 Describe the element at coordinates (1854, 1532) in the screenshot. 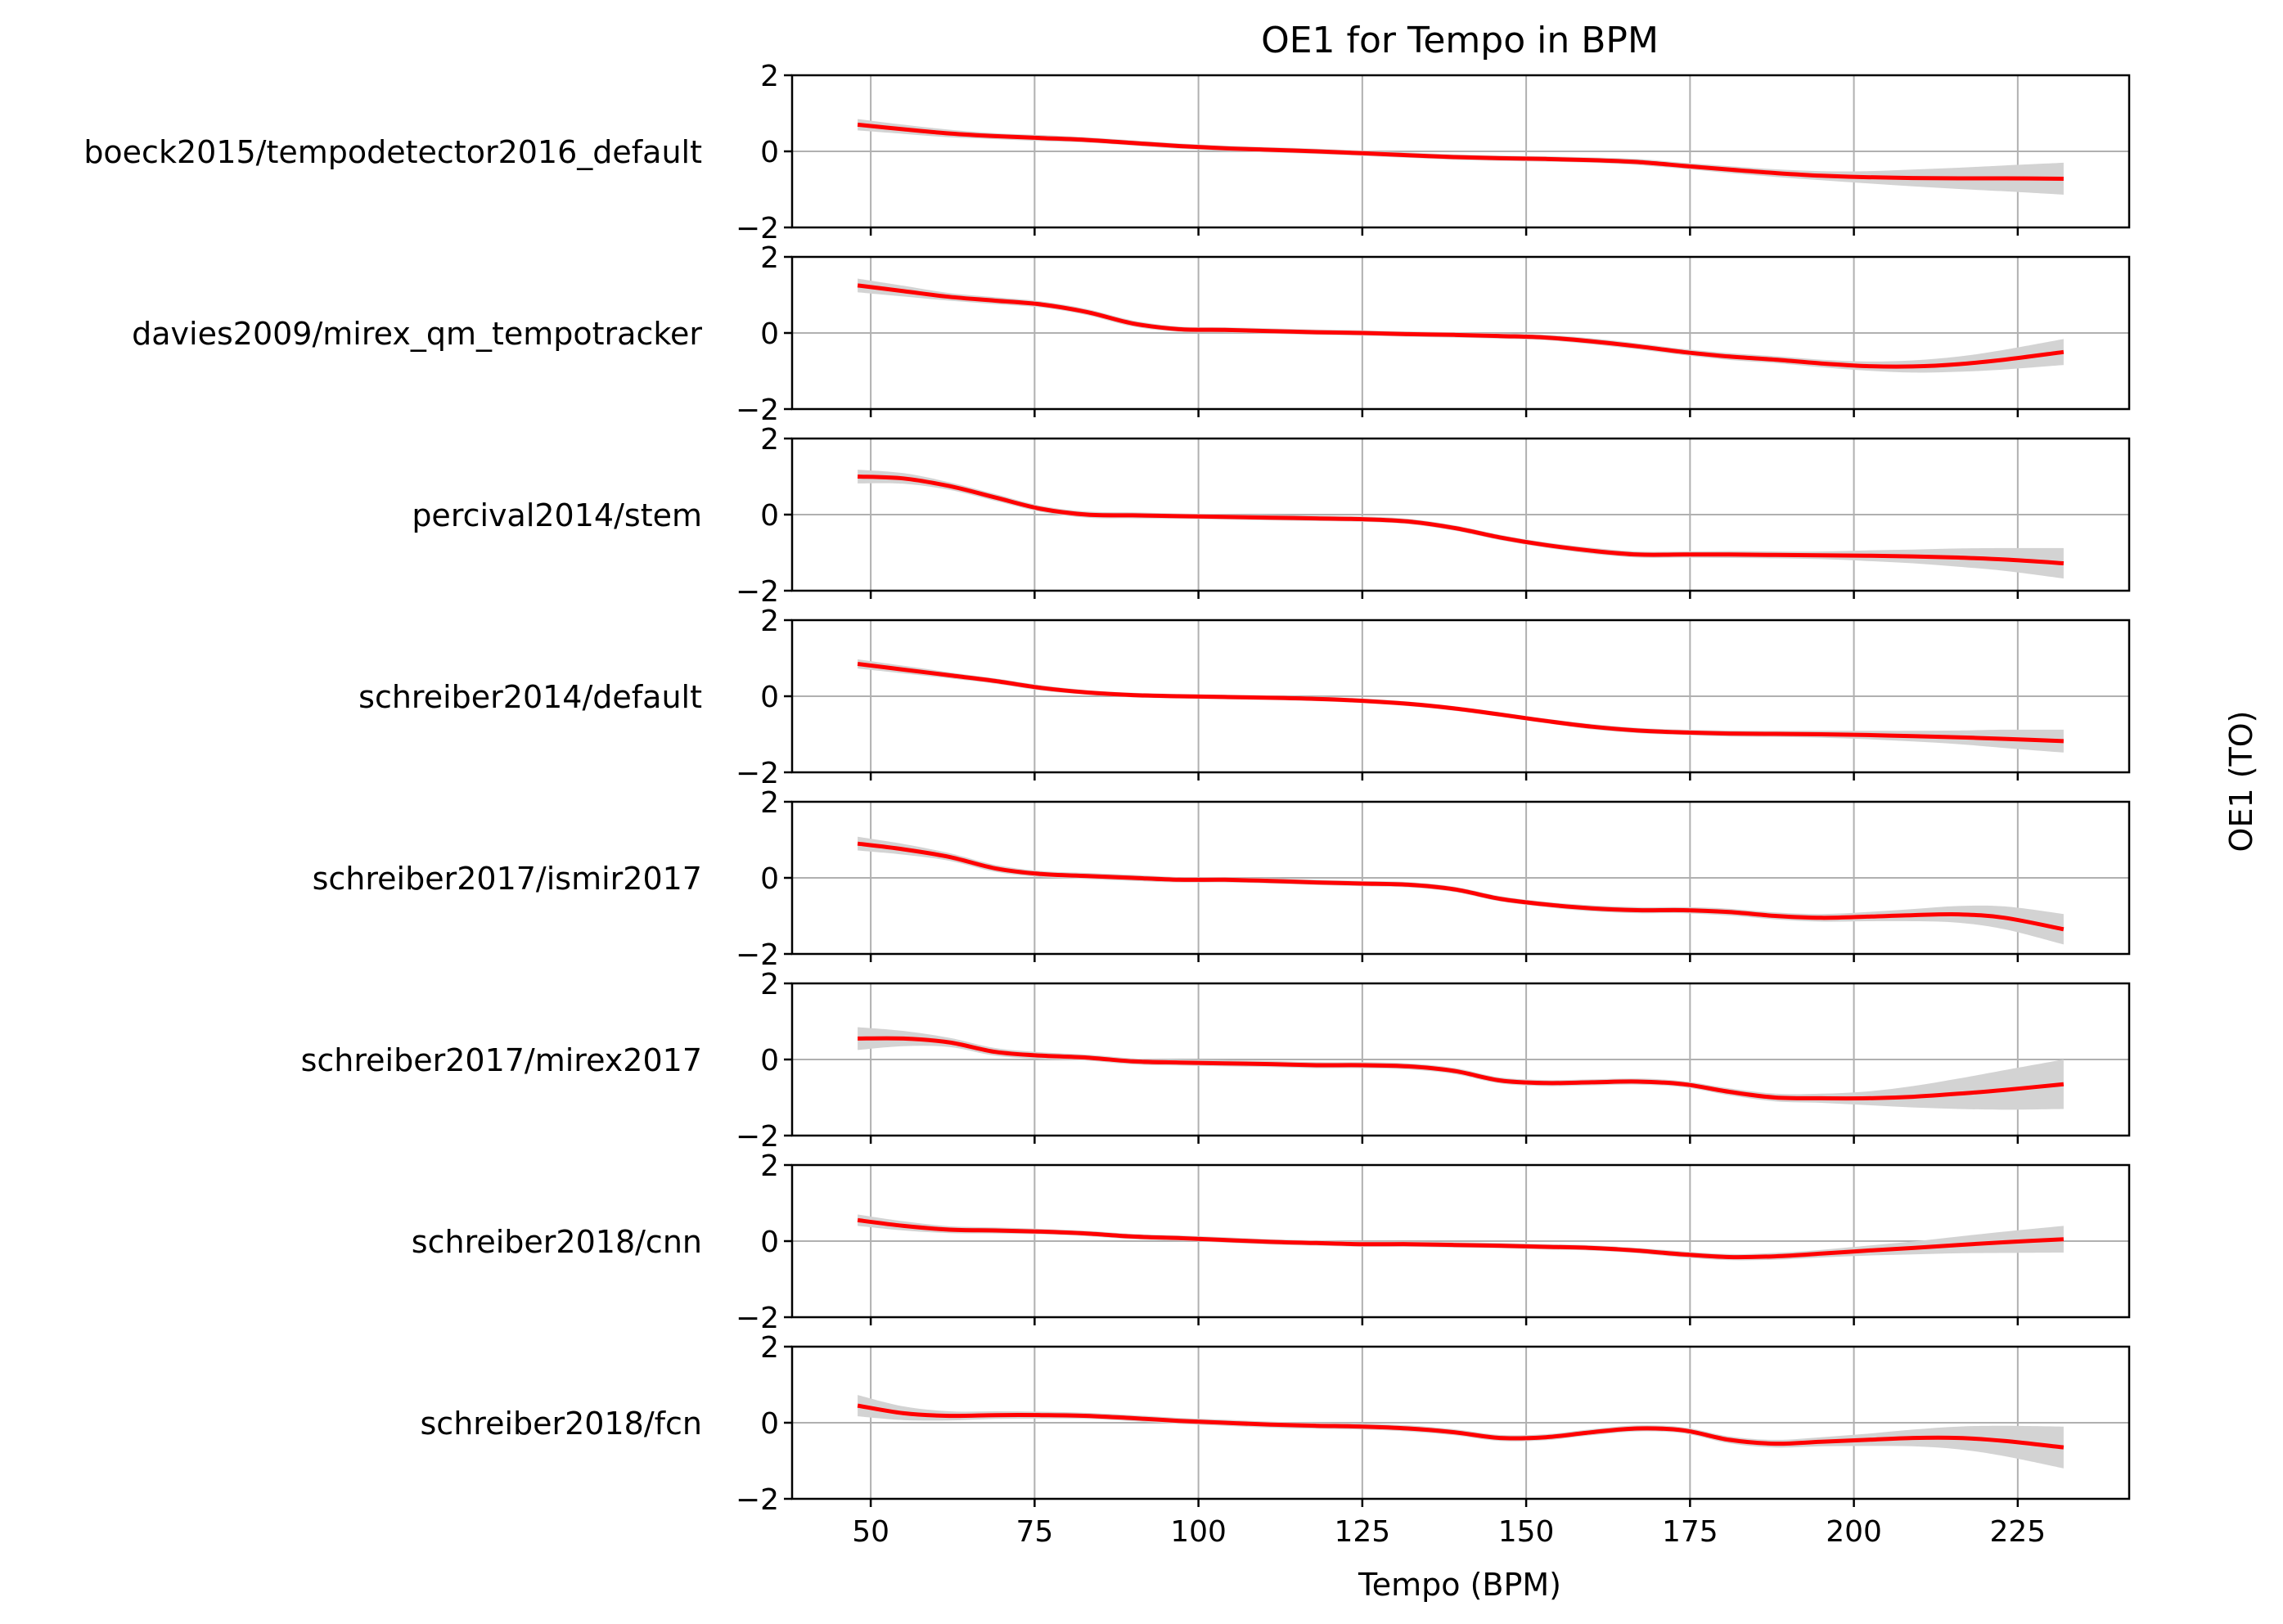

I see `x-tick-label: 200` at that location.